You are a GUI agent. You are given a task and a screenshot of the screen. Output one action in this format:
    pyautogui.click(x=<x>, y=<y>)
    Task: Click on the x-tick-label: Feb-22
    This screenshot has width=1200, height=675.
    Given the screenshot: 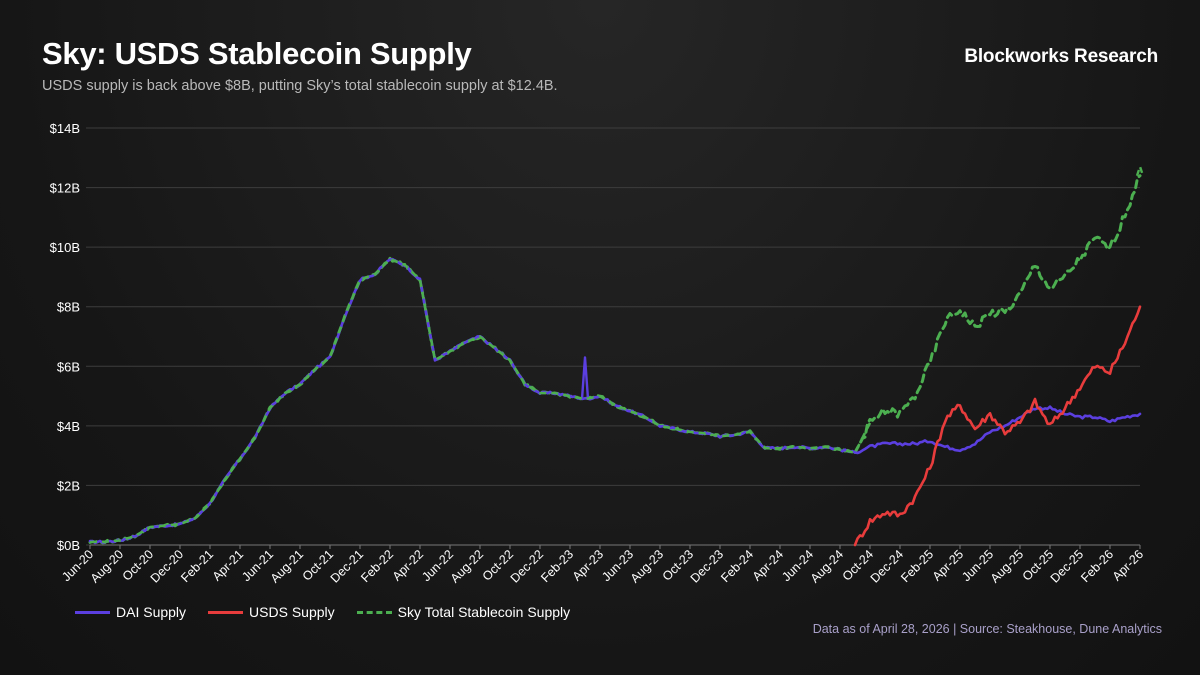 What is the action you would take?
    pyautogui.click(x=377, y=566)
    